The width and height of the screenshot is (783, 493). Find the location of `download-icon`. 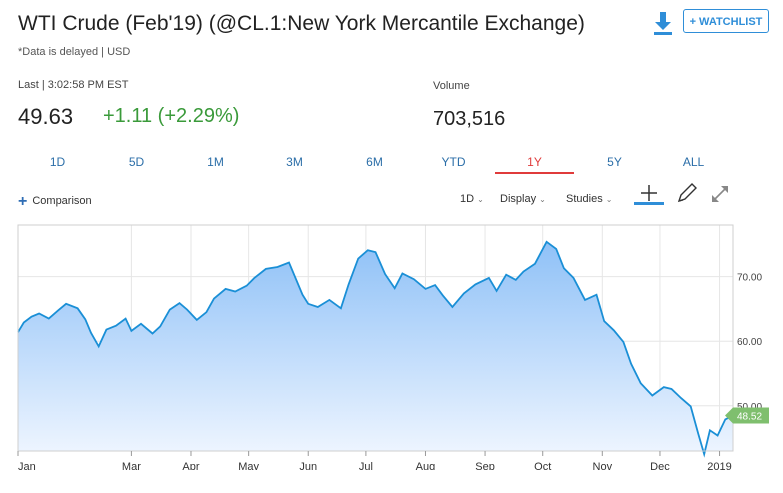

download-icon is located at coordinates (663, 23).